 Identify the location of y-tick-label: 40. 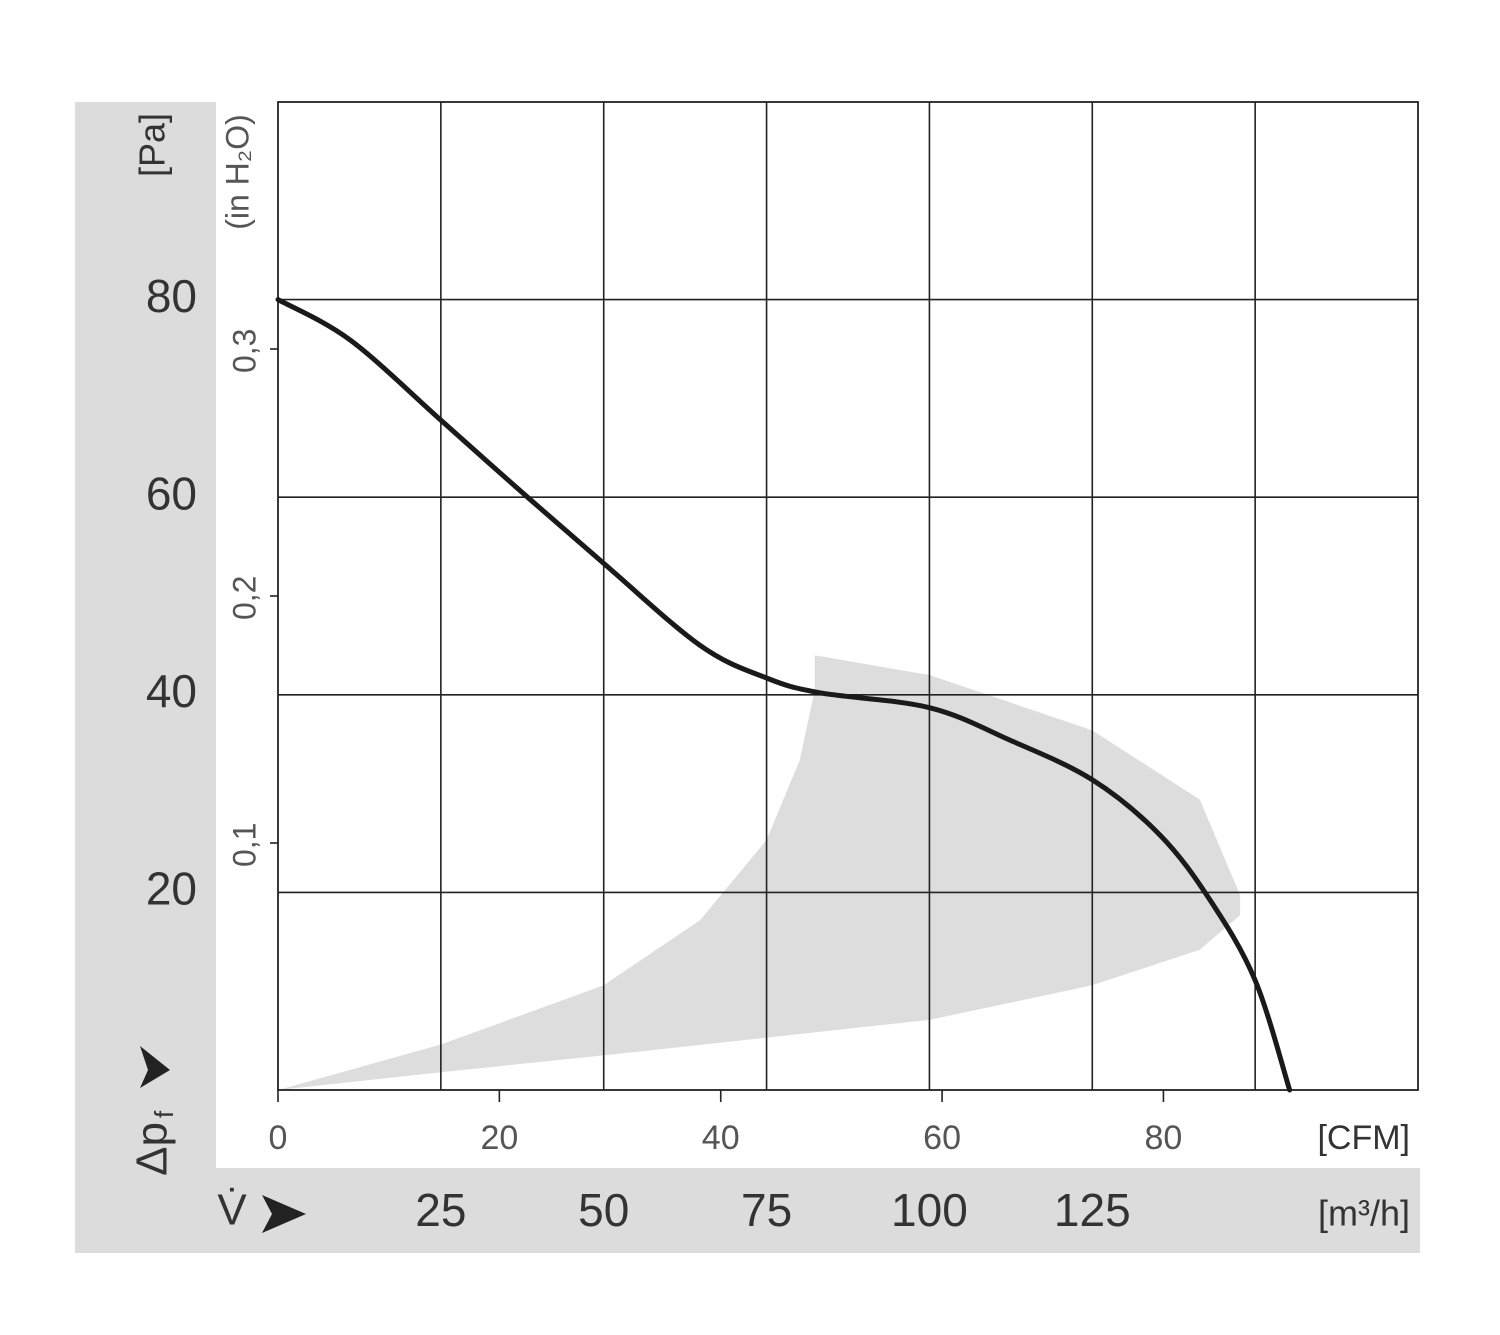
(171, 691).